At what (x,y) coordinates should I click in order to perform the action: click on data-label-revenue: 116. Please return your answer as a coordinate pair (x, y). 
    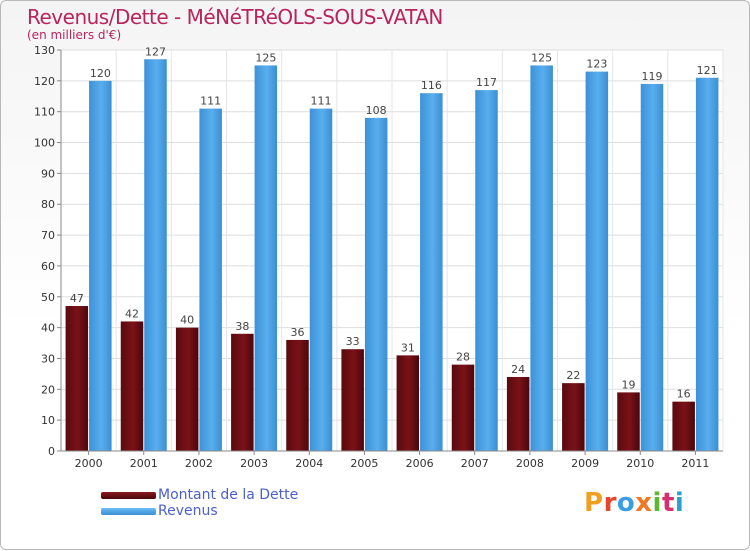
    Looking at the image, I should click on (431, 85).